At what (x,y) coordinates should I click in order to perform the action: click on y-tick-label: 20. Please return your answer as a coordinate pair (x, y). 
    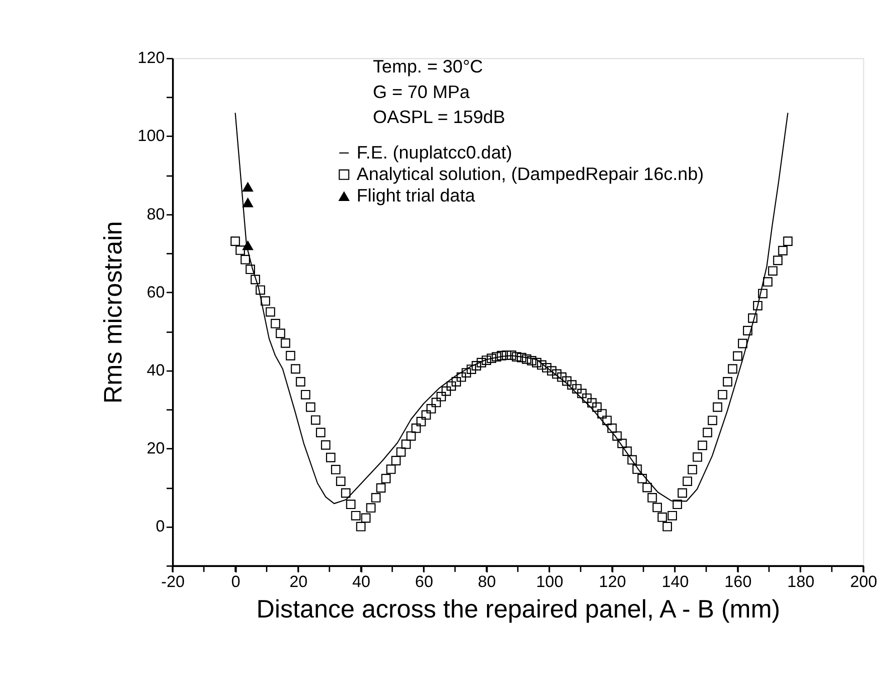
    Looking at the image, I should click on (155, 448).